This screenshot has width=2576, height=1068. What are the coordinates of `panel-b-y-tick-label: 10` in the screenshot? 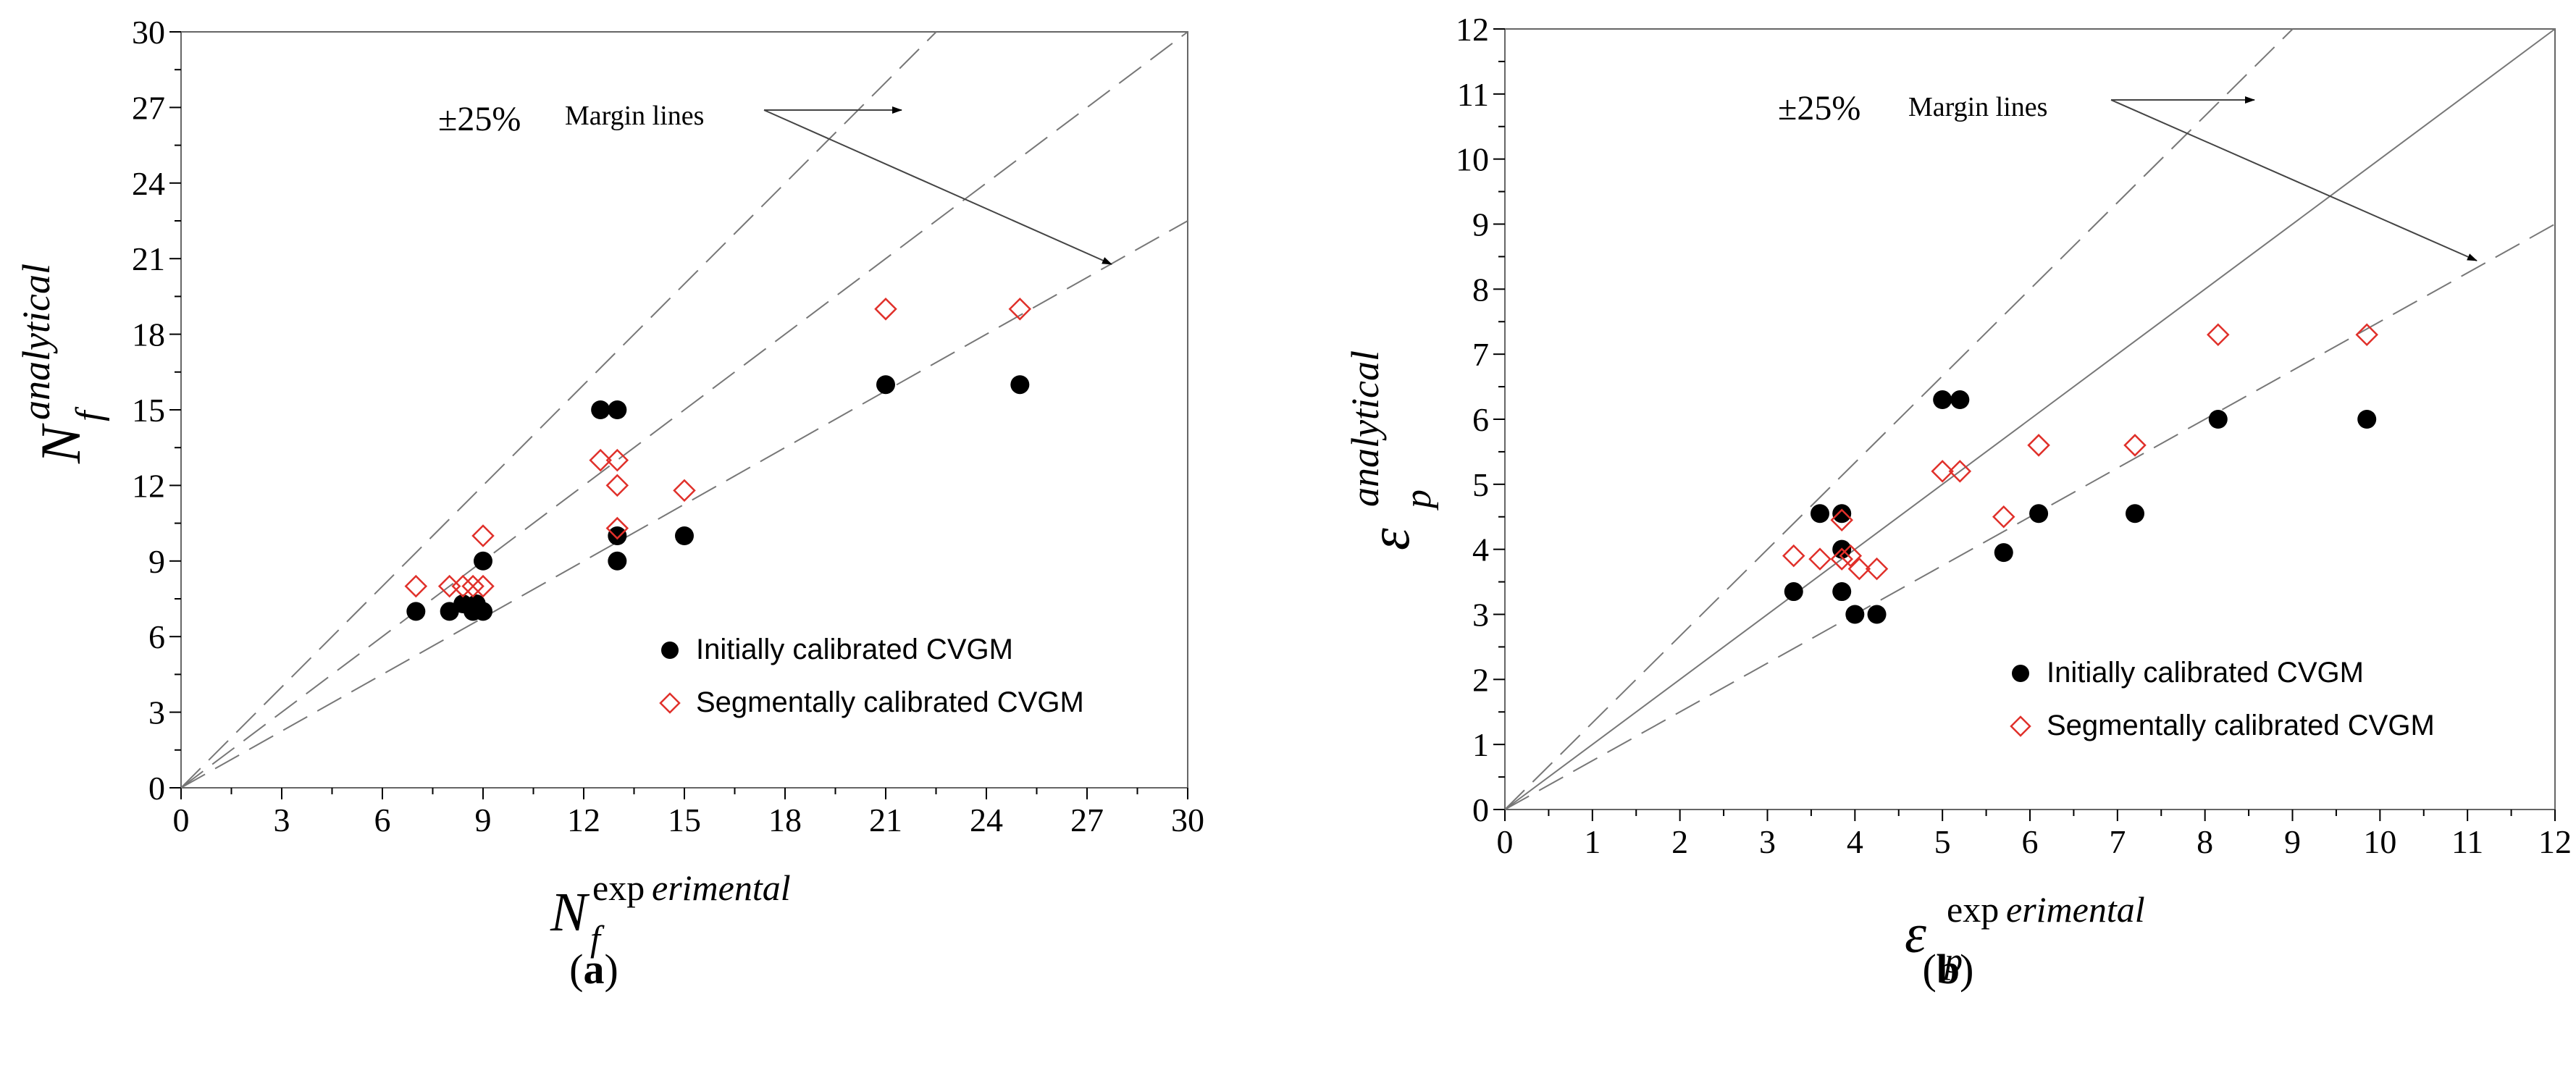 It's located at (1472, 159).